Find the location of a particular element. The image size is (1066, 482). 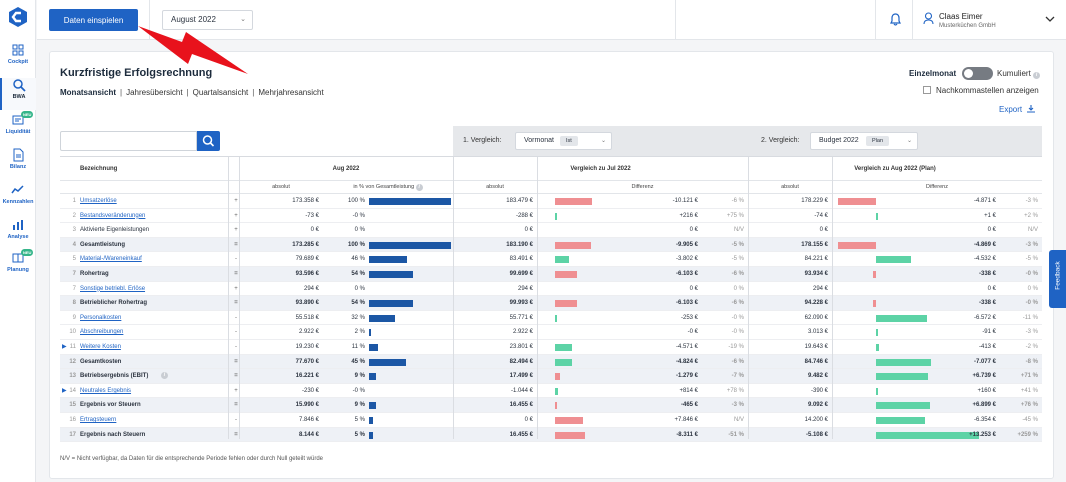

user-name: Claas Eimer is located at coordinates (961, 16).